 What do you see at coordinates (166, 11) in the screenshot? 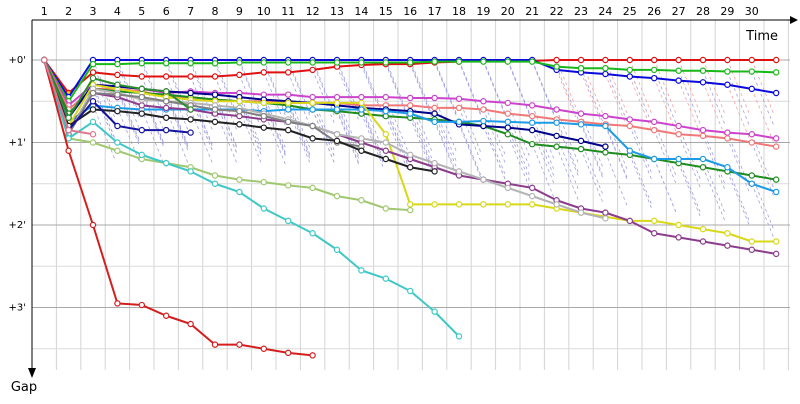
I see `x-tick-label: 6` at bounding box center [166, 11].